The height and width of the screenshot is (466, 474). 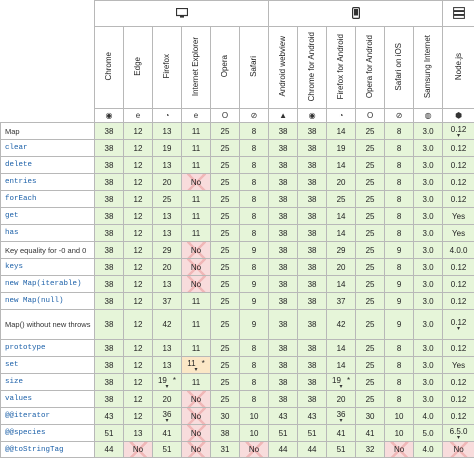 I want to click on support-cell-yes: Yes, so click(x=458, y=216).